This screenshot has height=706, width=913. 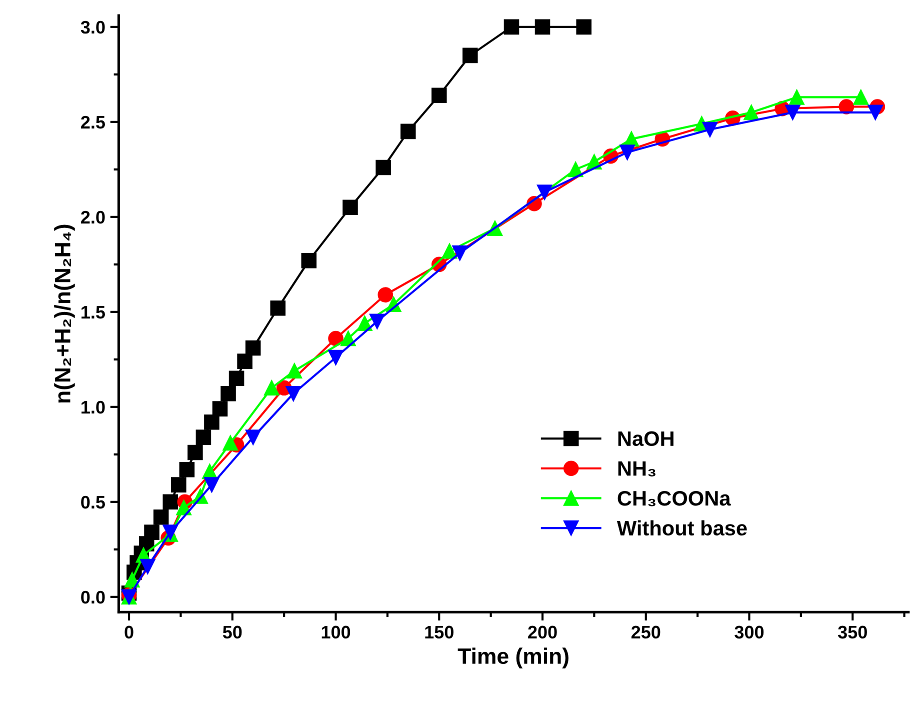 What do you see at coordinates (681, 528) in the screenshot?
I see `legend-label: Without base` at bounding box center [681, 528].